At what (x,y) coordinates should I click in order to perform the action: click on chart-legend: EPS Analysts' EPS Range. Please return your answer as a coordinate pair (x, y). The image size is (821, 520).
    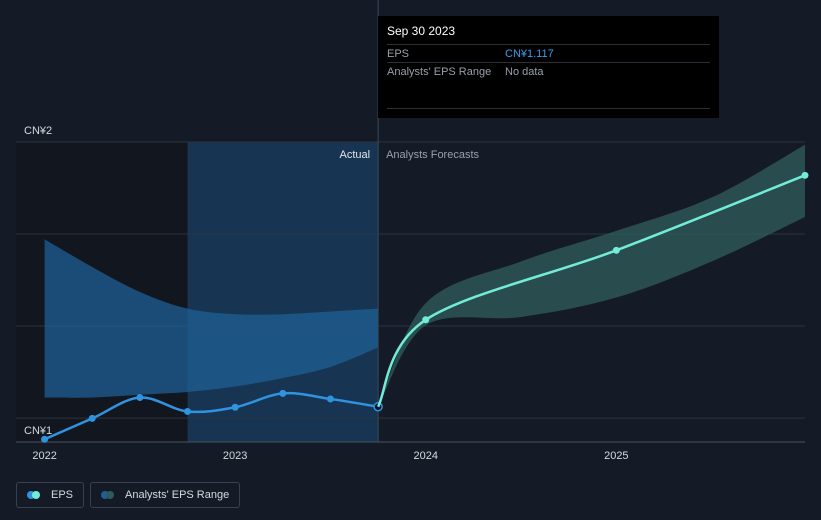
    Looking at the image, I should click on (128, 495).